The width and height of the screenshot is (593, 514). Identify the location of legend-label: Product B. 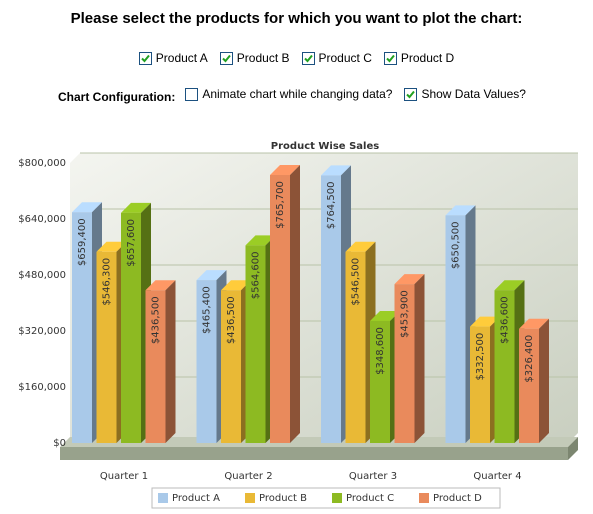
(283, 498).